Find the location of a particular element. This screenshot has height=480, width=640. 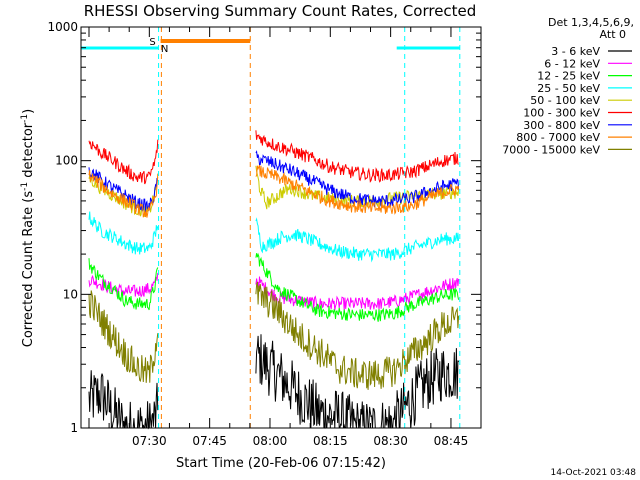

y-axis-label: Corrected Count Rate (s-1 detector-1) is located at coordinates (28, 228).